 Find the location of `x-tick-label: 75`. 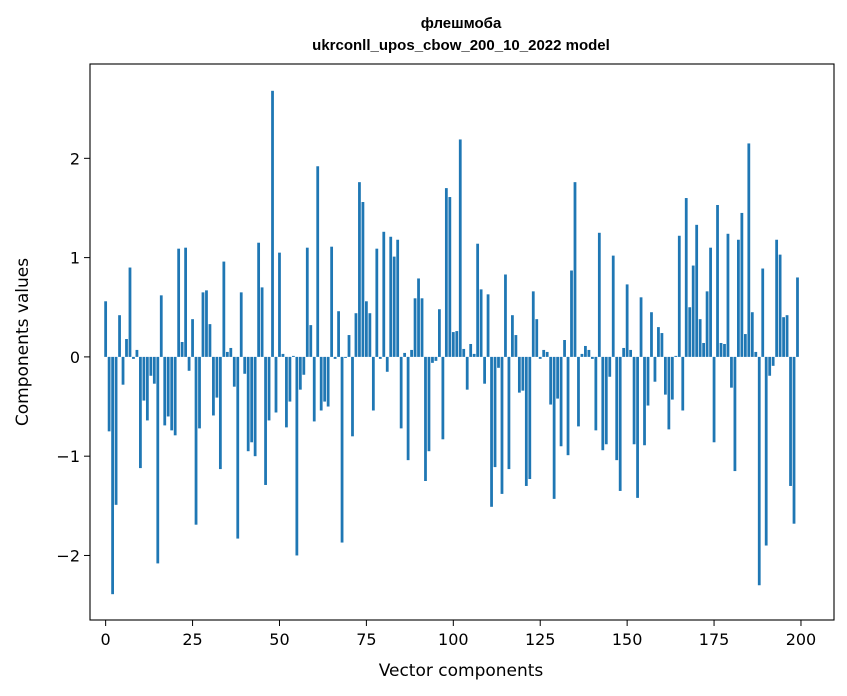

x-tick-label: 75 is located at coordinates (366, 639).